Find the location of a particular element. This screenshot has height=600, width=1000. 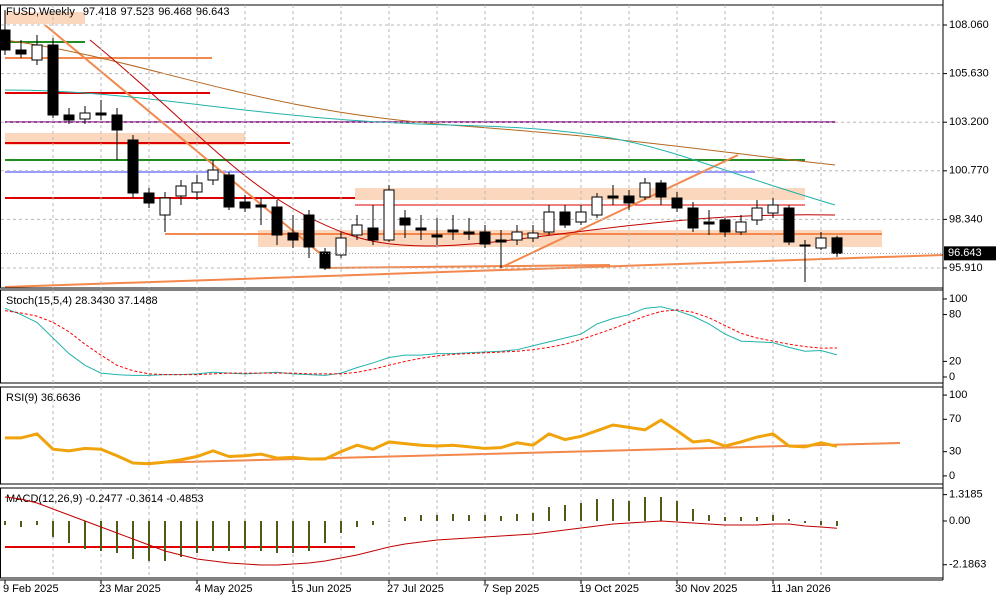

x-tick-label: 23 Mar 2025 is located at coordinates (130, 589).